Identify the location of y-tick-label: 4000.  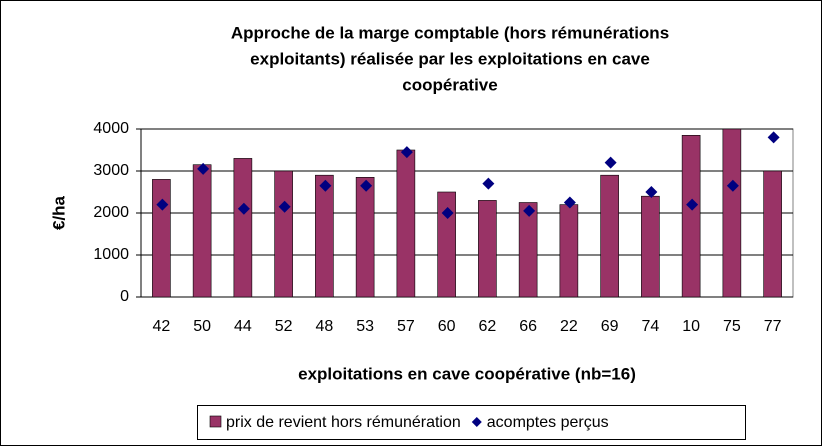
(111, 128).